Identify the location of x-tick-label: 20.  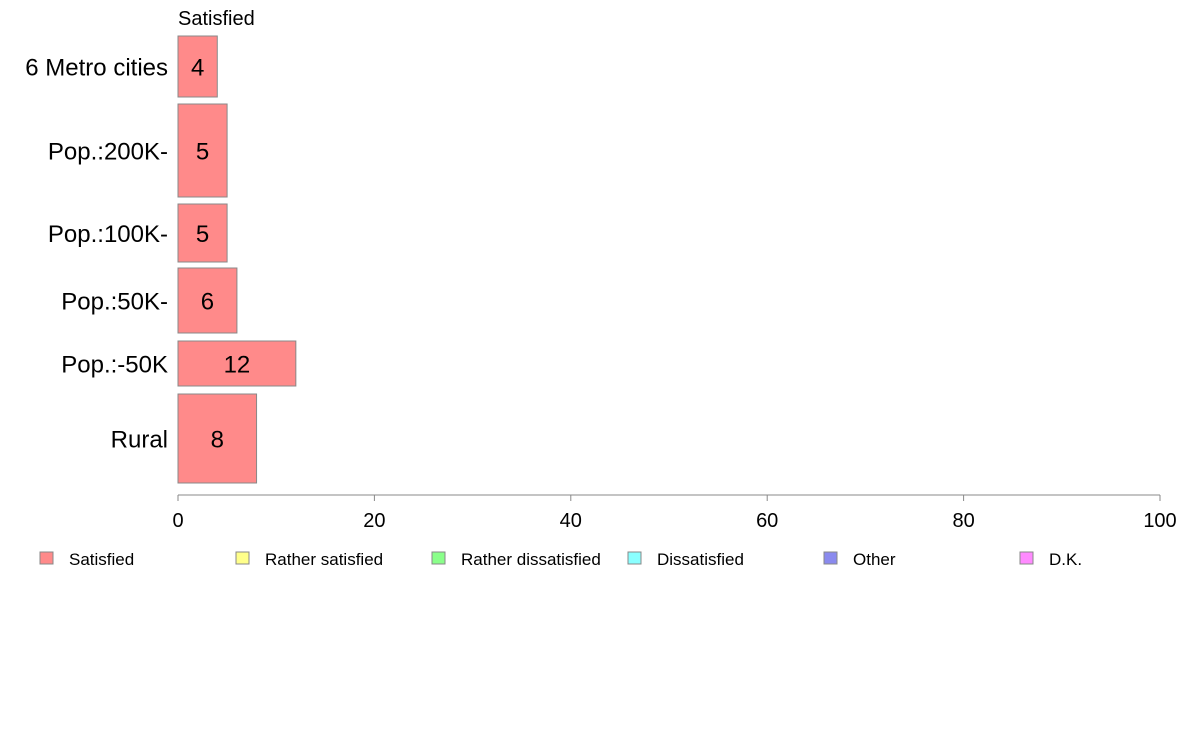
(374, 521).